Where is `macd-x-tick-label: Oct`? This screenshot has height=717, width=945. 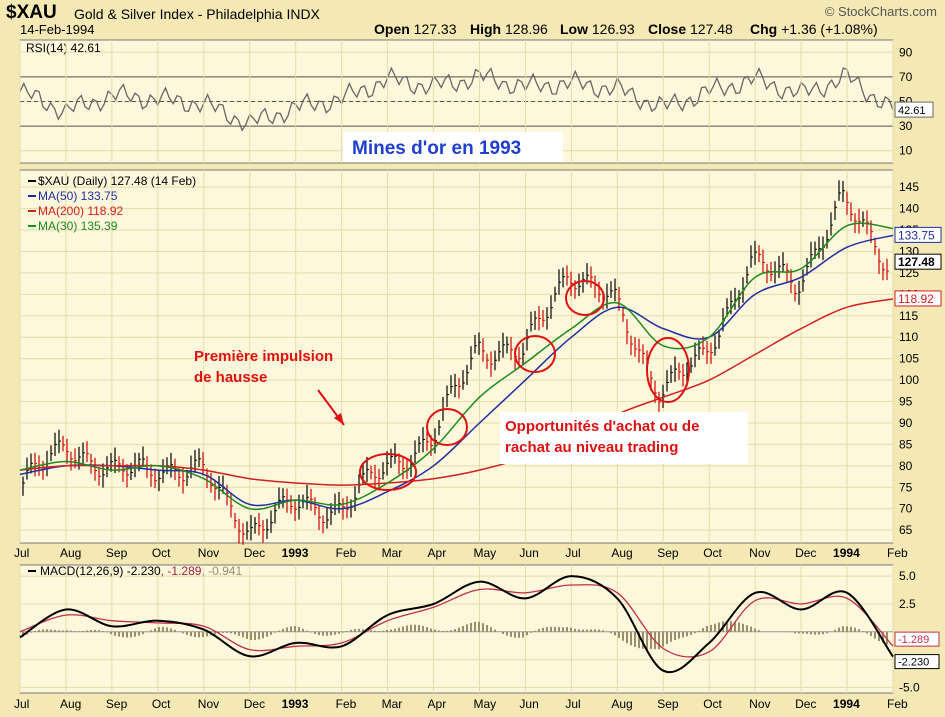 macd-x-tick-label: Oct is located at coordinates (712, 704).